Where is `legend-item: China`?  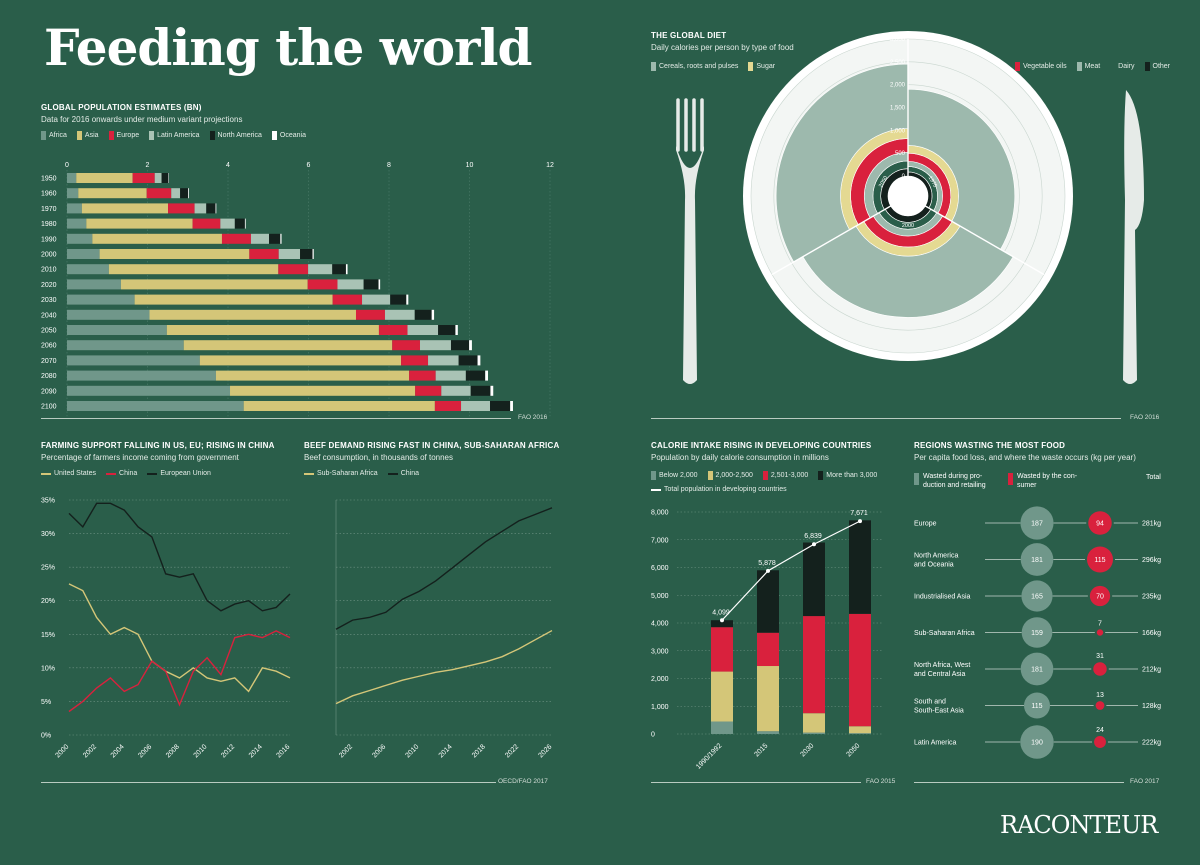 legend-item: China is located at coordinates (403, 473).